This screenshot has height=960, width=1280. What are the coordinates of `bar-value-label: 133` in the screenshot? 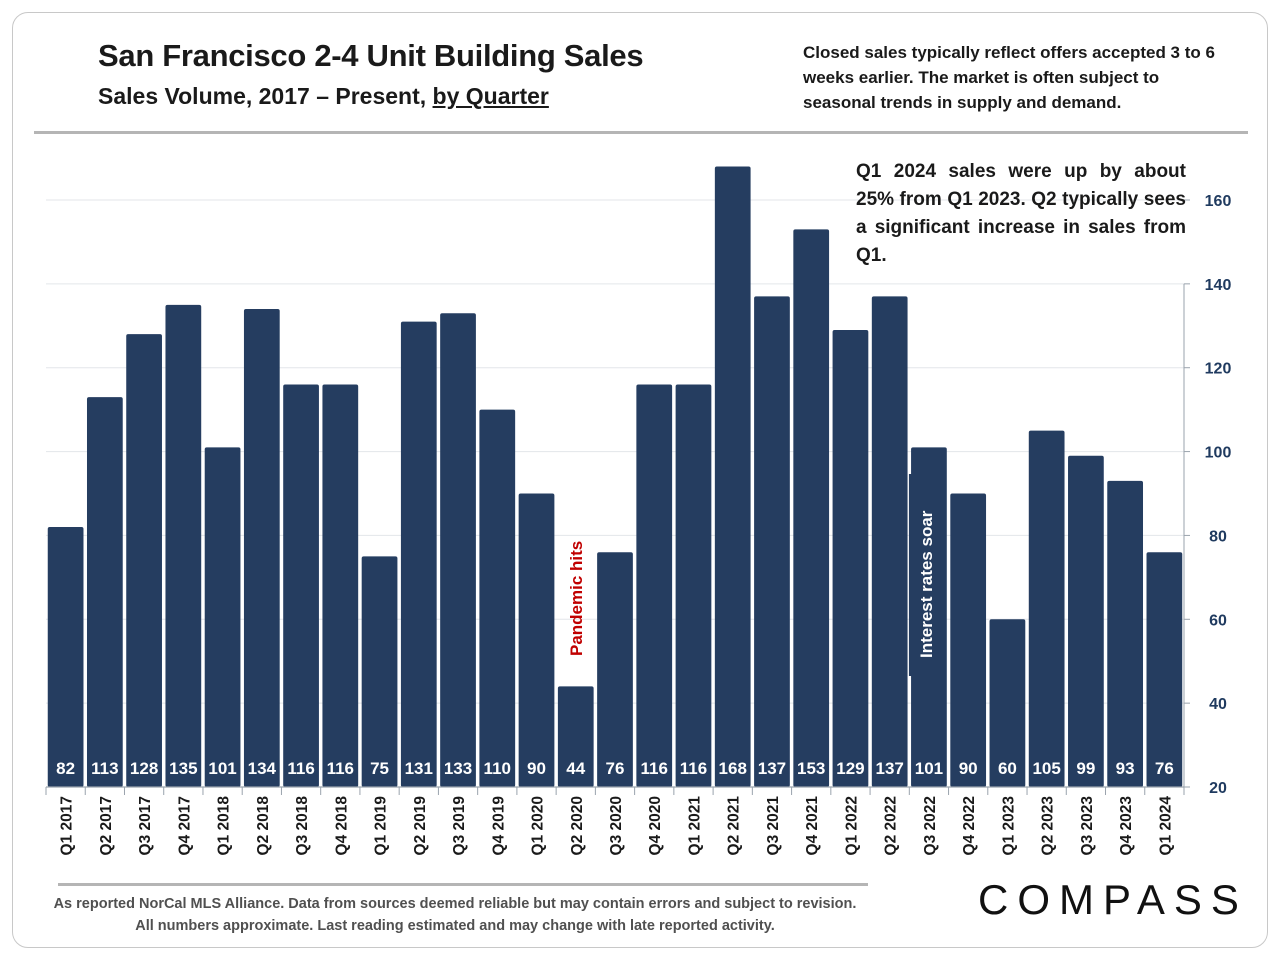 It's located at (458, 768).